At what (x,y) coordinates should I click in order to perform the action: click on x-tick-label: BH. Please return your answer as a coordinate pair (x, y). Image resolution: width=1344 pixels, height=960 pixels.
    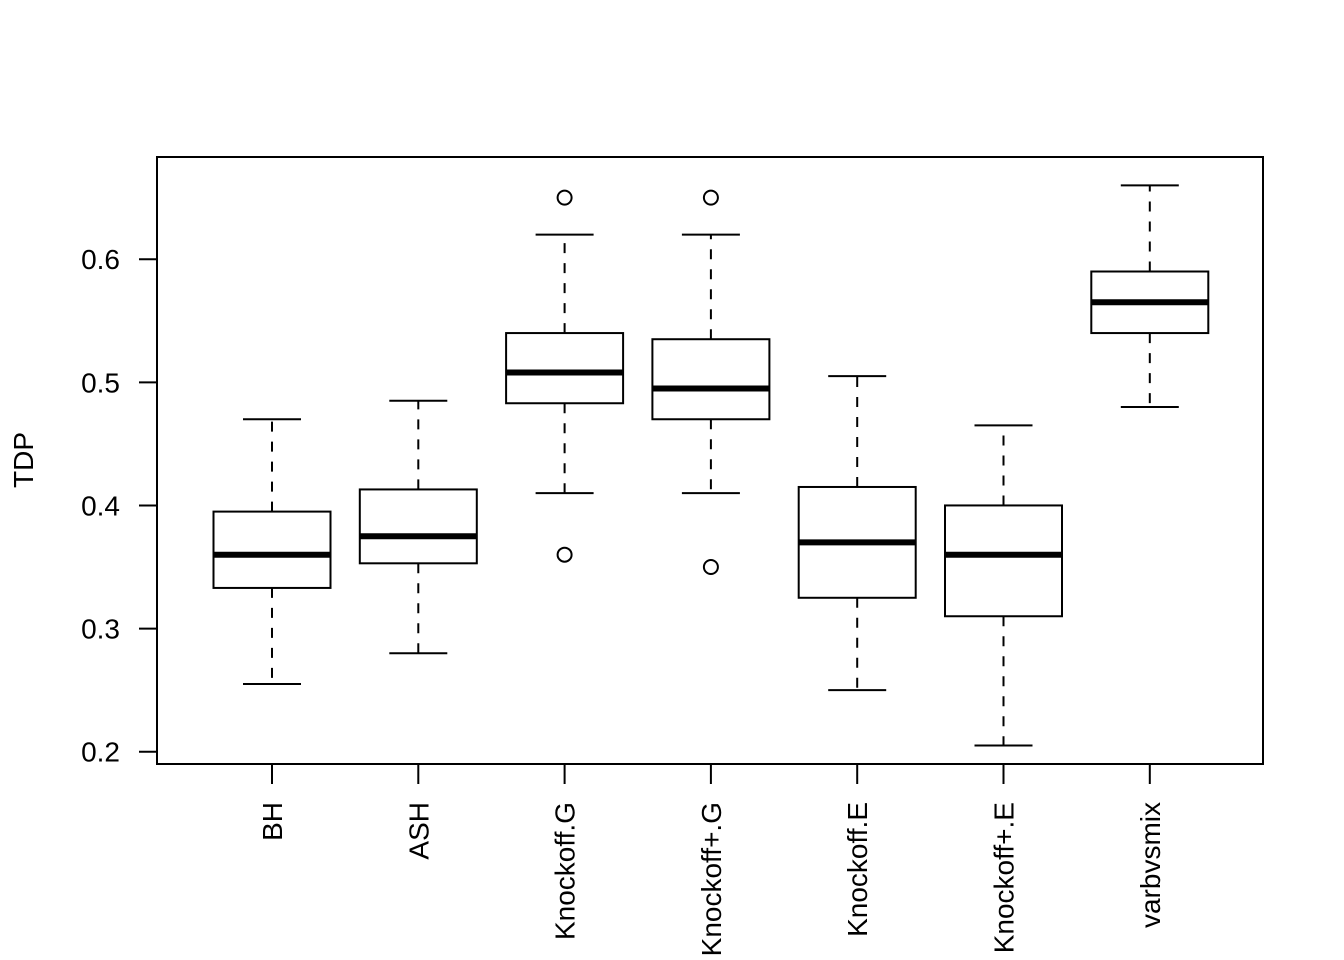
    Looking at the image, I should click on (272, 821).